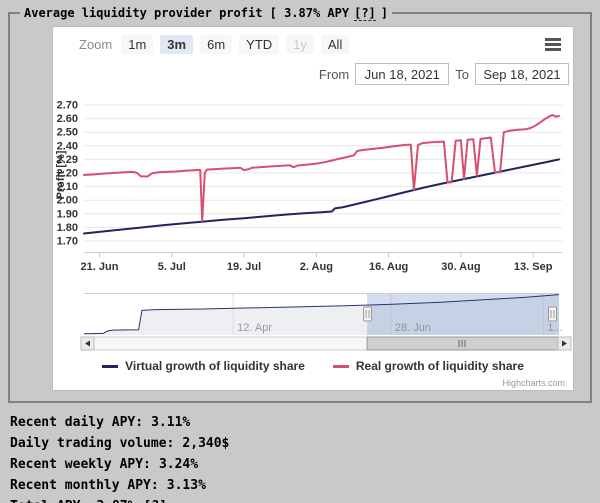 The width and height of the screenshot is (600, 503). Describe the element at coordinates (301, 464) in the screenshot. I see `stat-line-2: Recent weekly APY: 3.24%` at that location.